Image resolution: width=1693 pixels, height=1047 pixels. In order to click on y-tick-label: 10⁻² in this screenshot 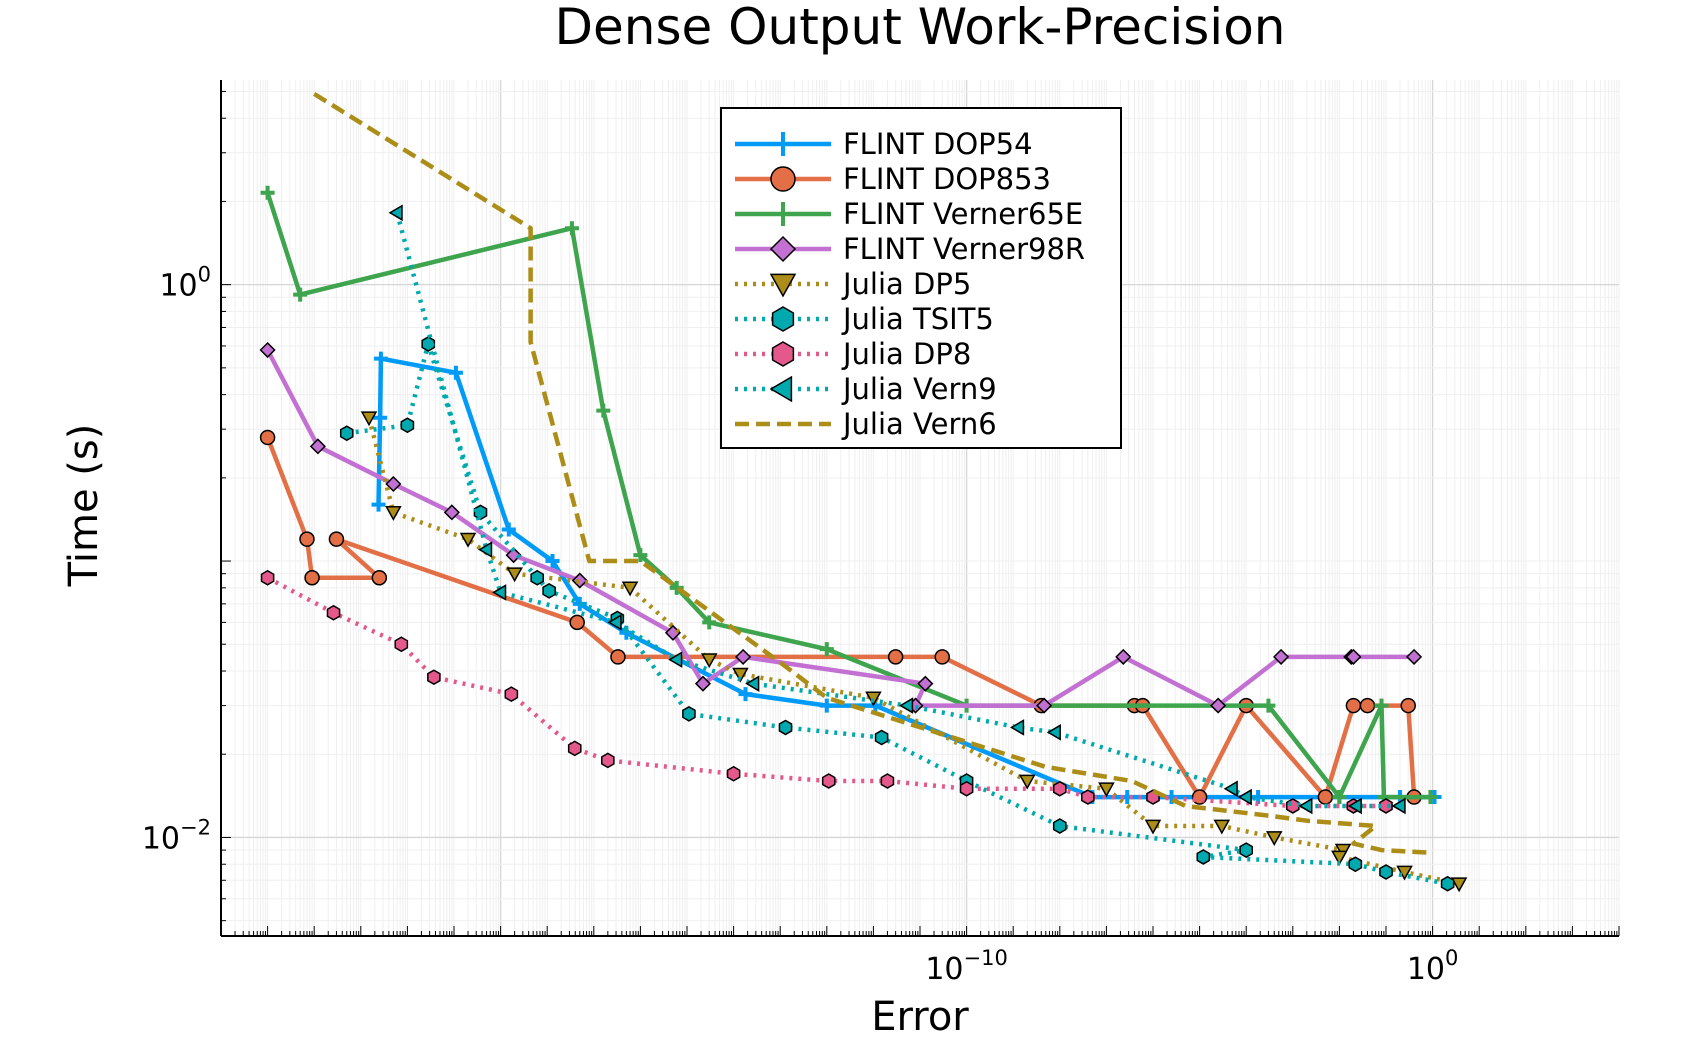, I will do `click(176, 835)`.